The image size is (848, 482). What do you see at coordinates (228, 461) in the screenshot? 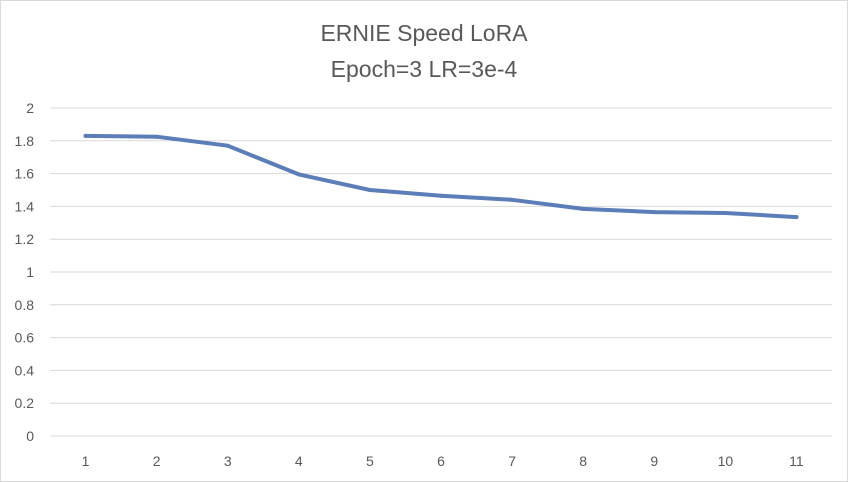
I see `x-tick-label: 3` at bounding box center [228, 461].